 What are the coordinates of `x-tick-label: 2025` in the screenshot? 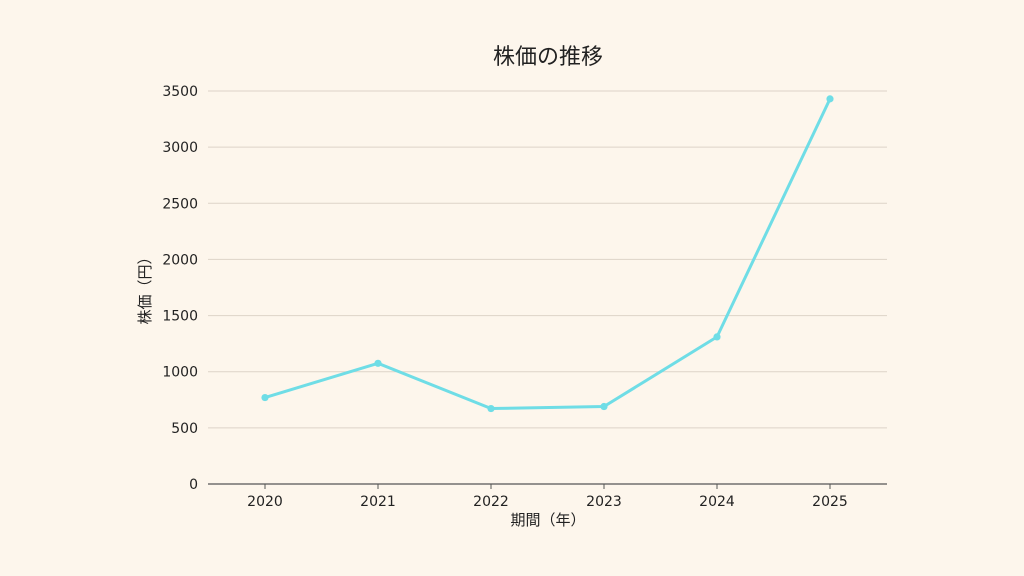 It's located at (830, 502).